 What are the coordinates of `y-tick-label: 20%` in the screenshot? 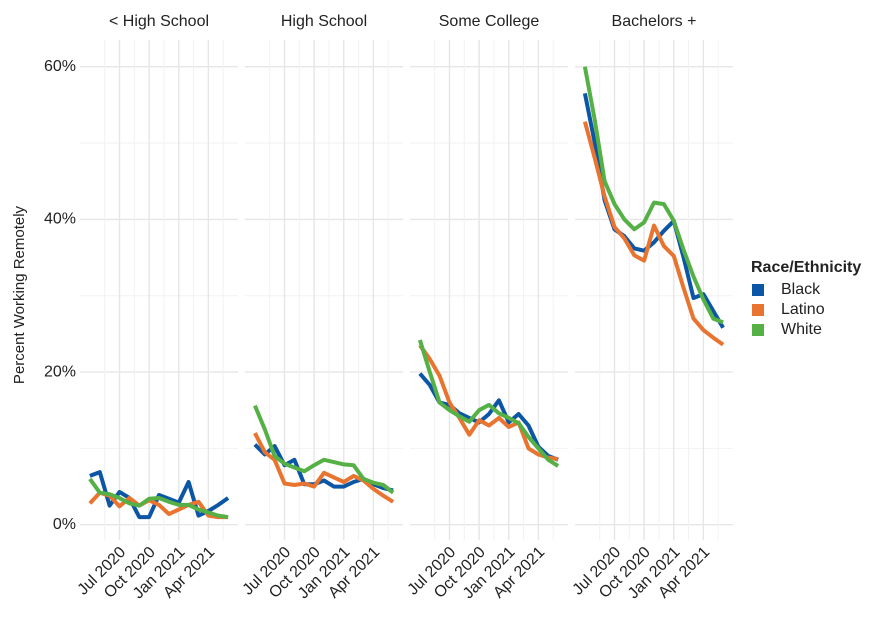 It's located at (60, 371).